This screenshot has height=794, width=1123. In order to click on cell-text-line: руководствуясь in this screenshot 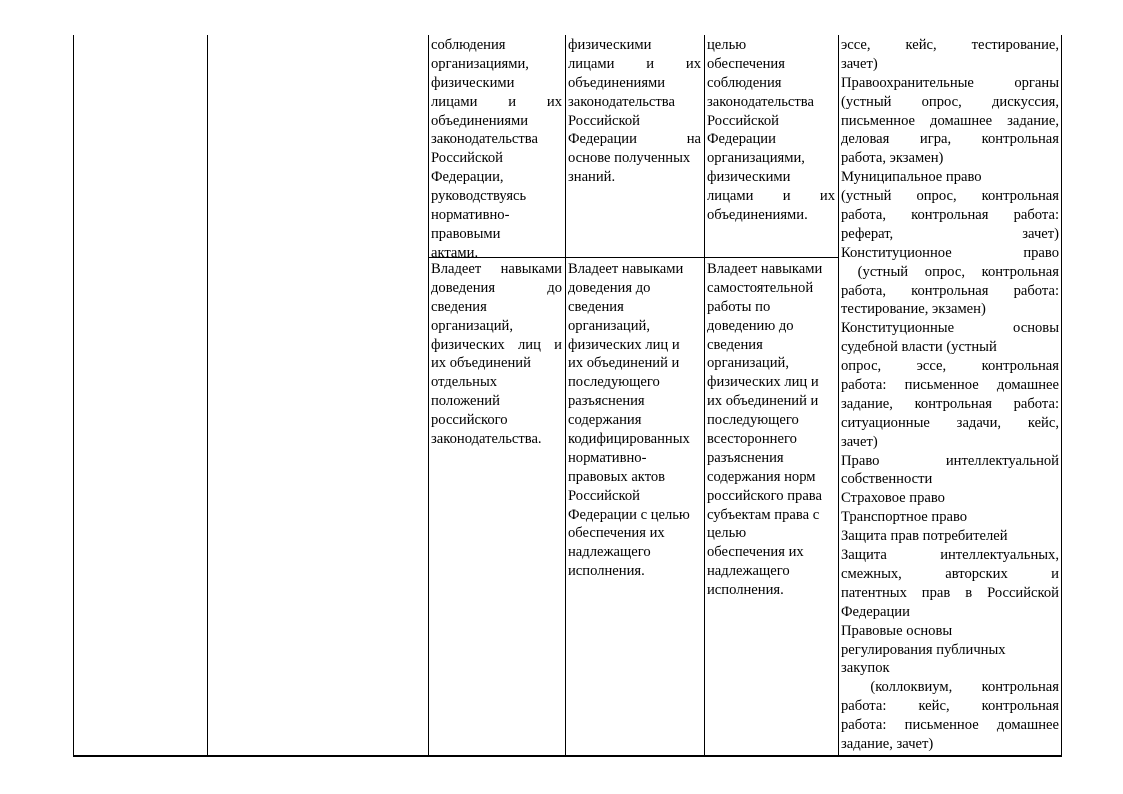, I will do `click(479, 196)`.